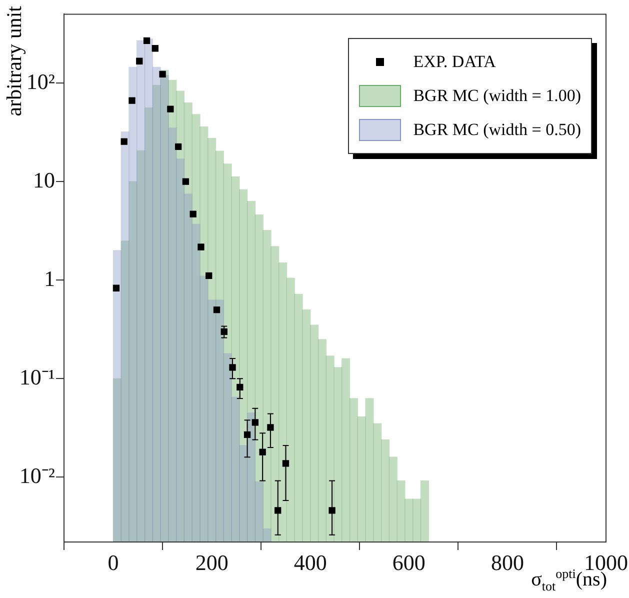 This screenshot has width=629, height=598. I want to click on x-tick-label: 0, so click(113, 562).